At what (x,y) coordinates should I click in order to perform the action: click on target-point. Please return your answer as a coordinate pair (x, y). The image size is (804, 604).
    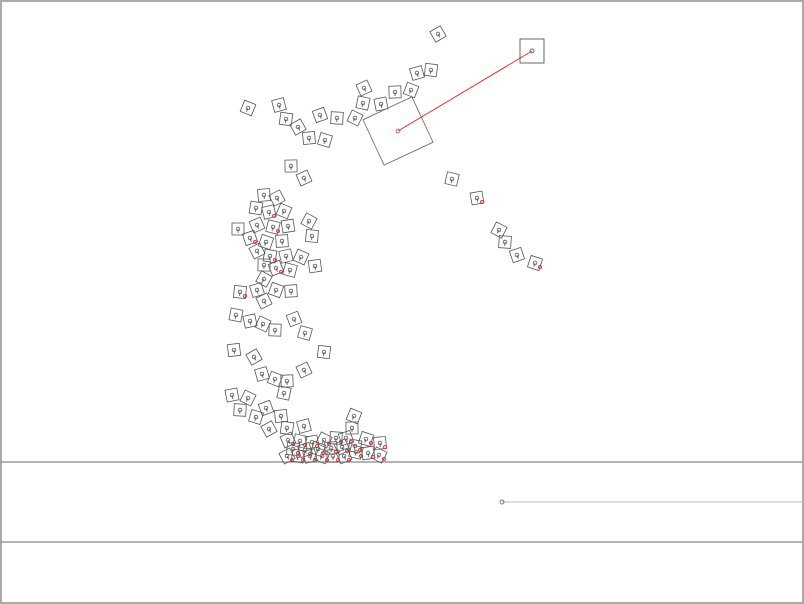
    Looking at the image, I should click on (532, 51).